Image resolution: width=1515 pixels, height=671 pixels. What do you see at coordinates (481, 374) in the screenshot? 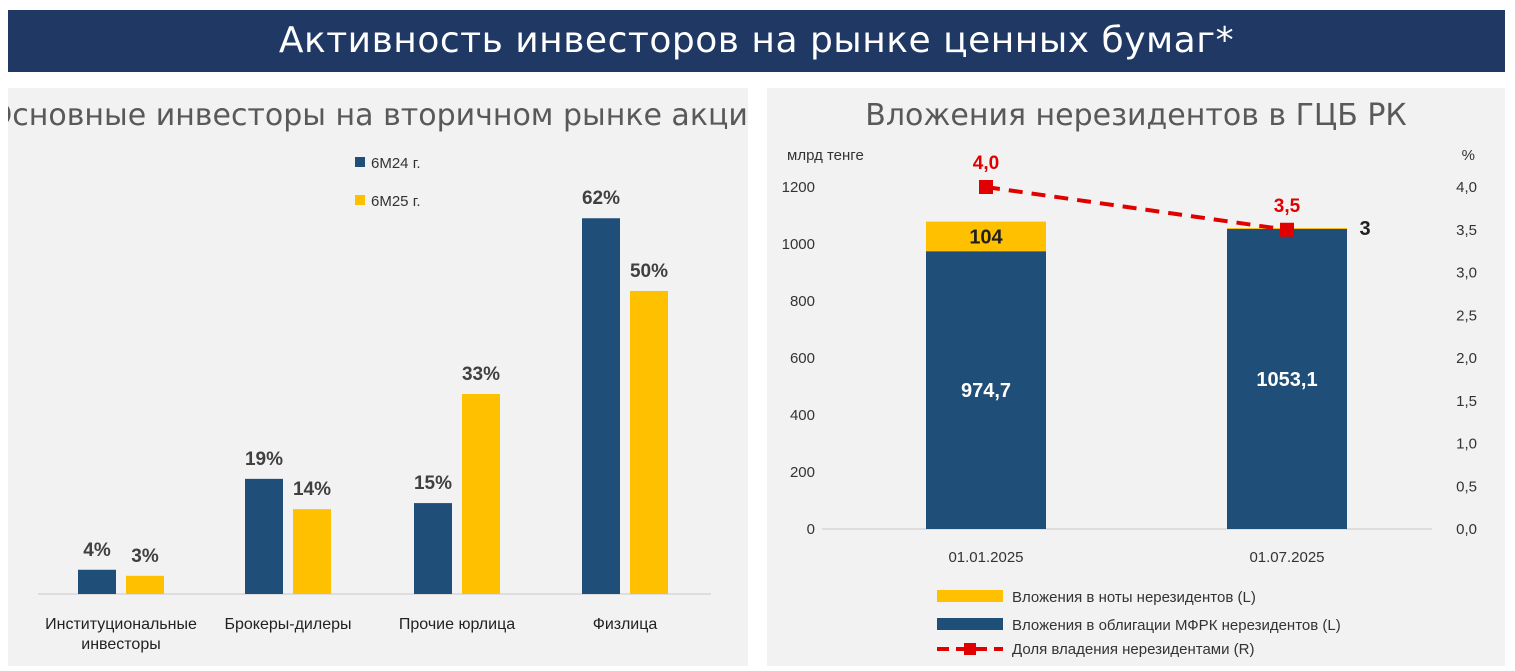
I see `data-label-series-6m25: 33%` at bounding box center [481, 374].